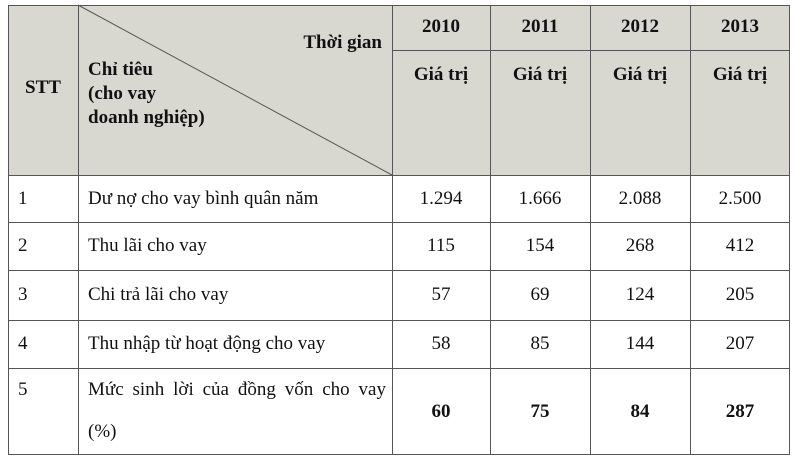  I want to click on row-stt: 4, so click(23, 343).